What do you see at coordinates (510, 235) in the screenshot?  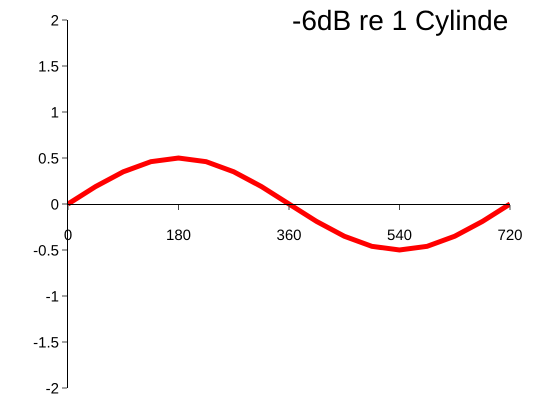 I see `x-tick-label: 720` at bounding box center [510, 235].